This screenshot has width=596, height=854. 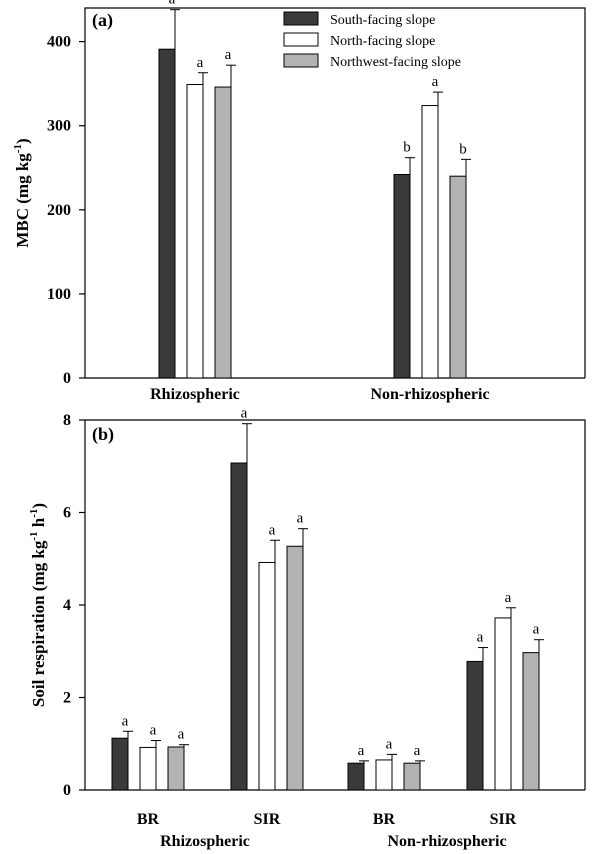 What do you see at coordinates (59, 210) in the screenshot?
I see `panel-a-y-tick-label: 200` at bounding box center [59, 210].